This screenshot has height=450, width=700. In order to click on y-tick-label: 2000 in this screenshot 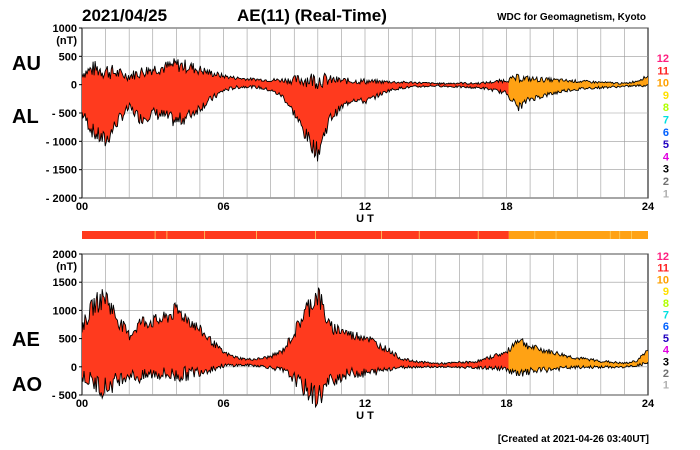, I will do `click(65, 255)`.